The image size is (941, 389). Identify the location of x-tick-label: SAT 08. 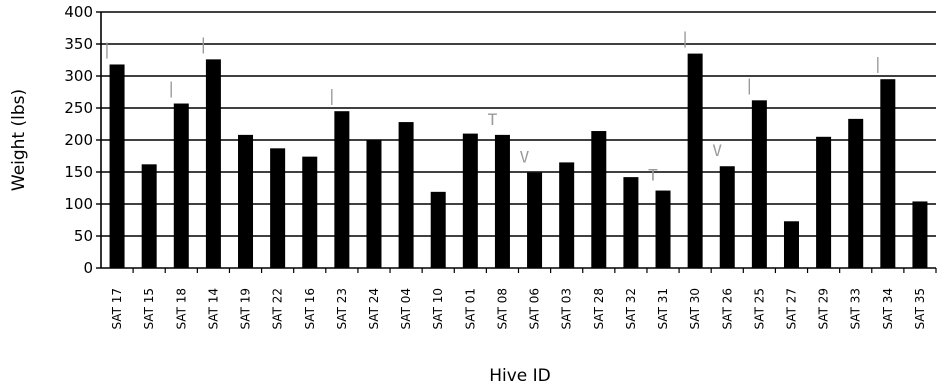
(502, 309).